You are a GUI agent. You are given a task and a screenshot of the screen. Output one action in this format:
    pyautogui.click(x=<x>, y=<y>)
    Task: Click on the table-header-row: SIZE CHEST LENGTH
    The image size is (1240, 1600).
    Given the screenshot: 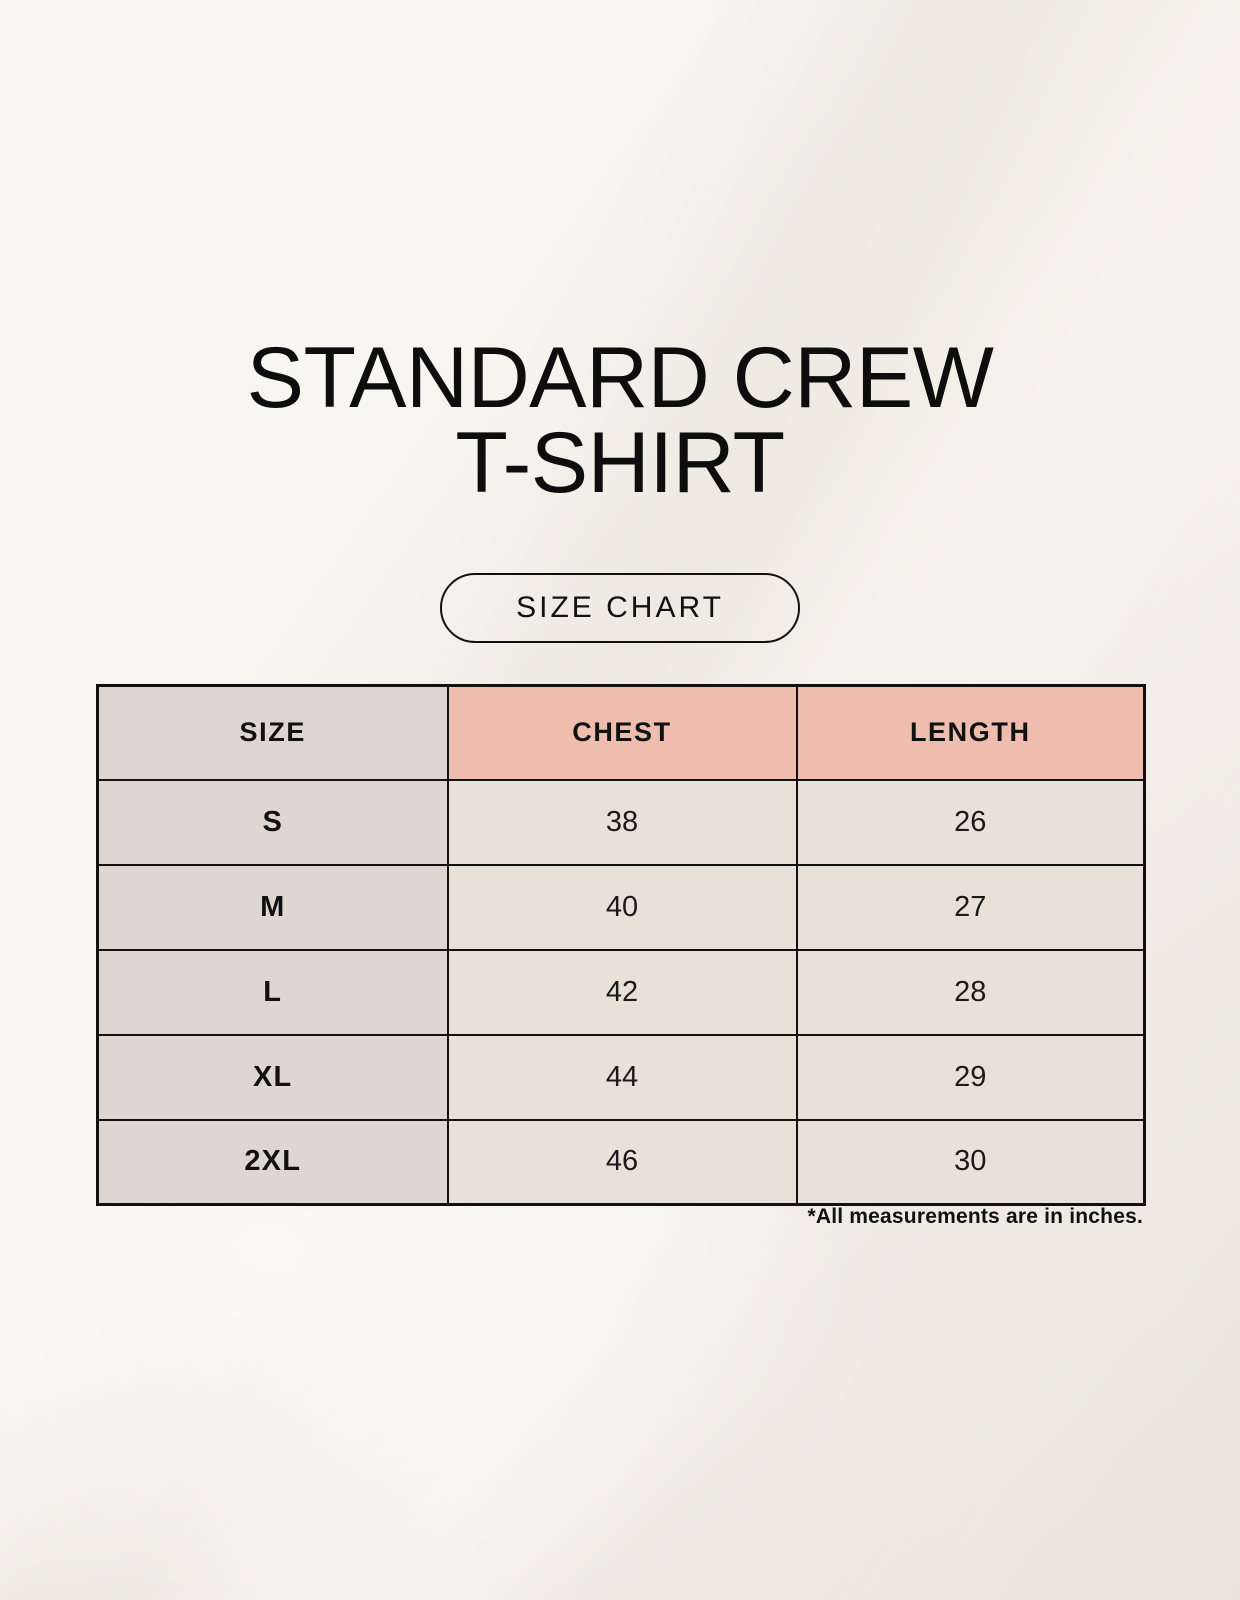 What is the action you would take?
    pyautogui.click(x=621, y=732)
    